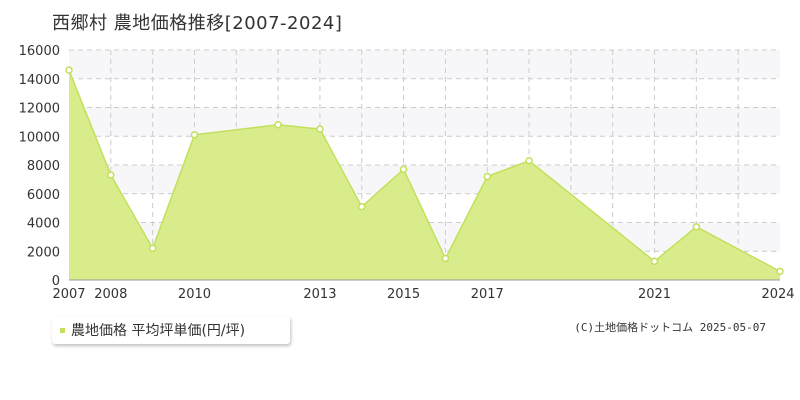  Describe the element at coordinates (654, 294) in the screenshot. I see `x-tick-label: 2021` at that location.